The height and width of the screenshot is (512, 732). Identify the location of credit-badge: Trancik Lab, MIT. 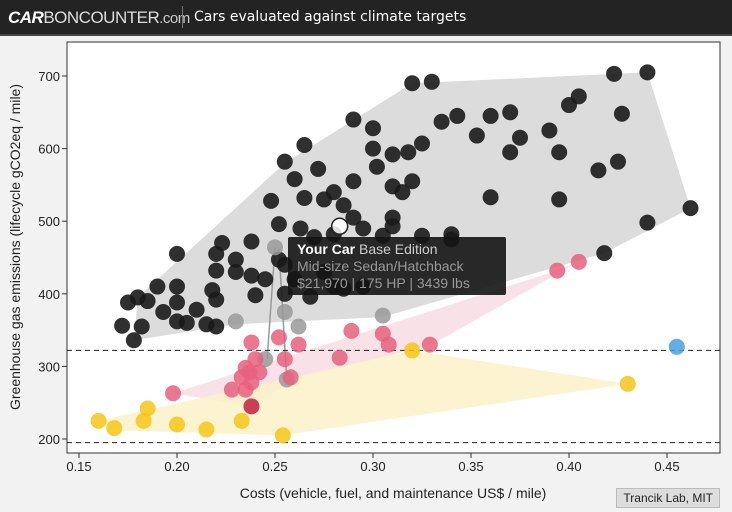
(668, 498).